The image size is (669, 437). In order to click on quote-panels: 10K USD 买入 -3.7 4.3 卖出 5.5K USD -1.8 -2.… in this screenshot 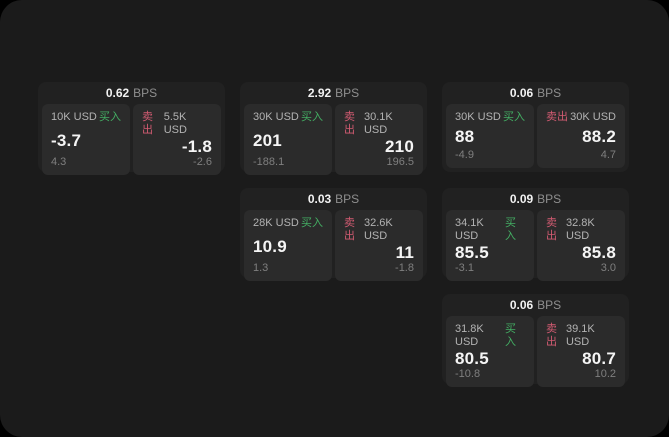, I will do `click(131, 139)`.